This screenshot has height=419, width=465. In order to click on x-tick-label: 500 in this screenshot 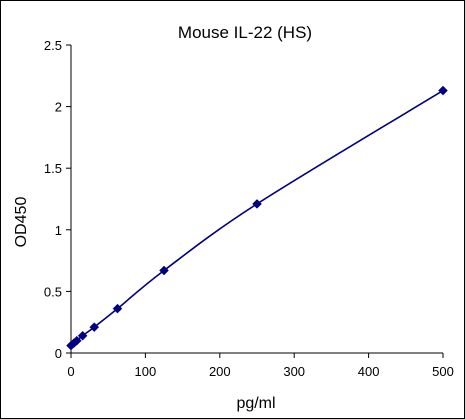, I will do `click(443, 371)`.